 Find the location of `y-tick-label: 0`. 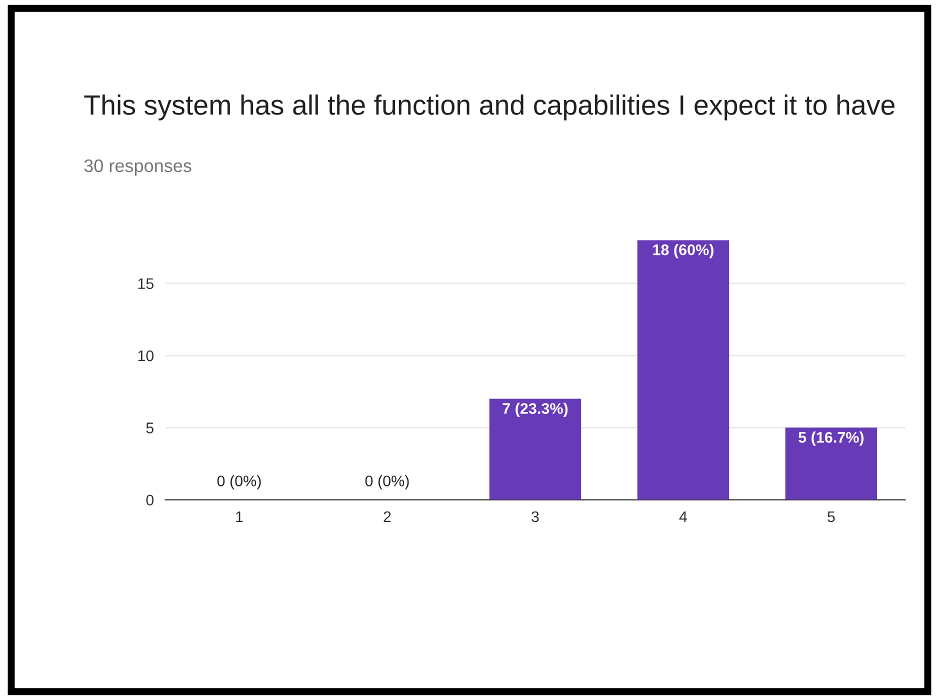

y-tick-label: 0 is located at coordinates (150, 500).